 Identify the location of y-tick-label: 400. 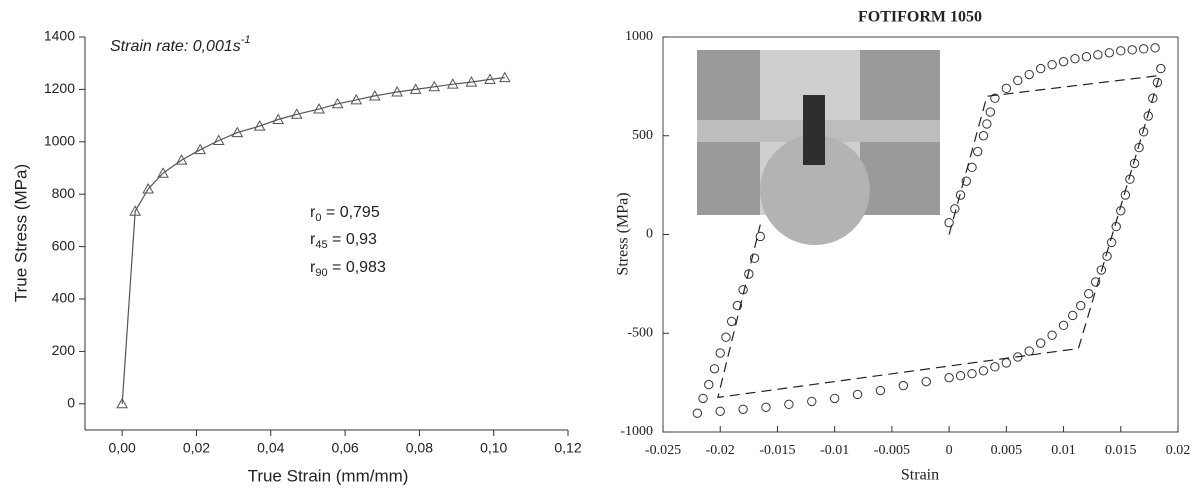
(64, 298).